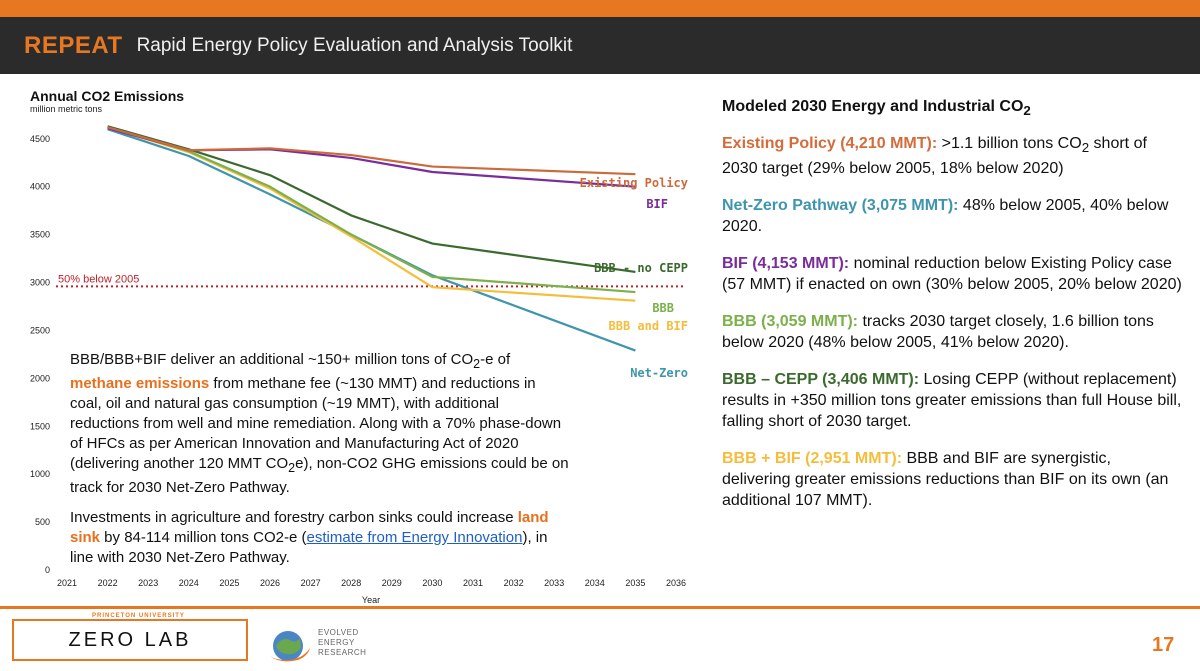 This screenshot has width=1200, height=671. What do you see at coordinates (659, 373) in the screenshot?
I see `series-label: Net-Zero` at bounding box center [659, 373].